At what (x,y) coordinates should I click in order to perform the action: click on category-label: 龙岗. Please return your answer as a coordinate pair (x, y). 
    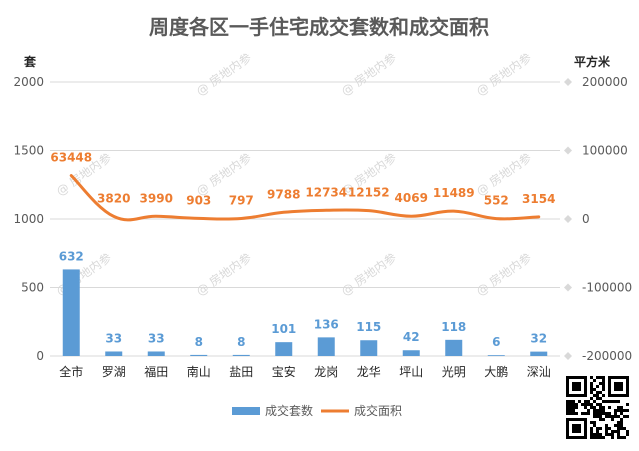
    Looking at the image, I should click on (326, 372).